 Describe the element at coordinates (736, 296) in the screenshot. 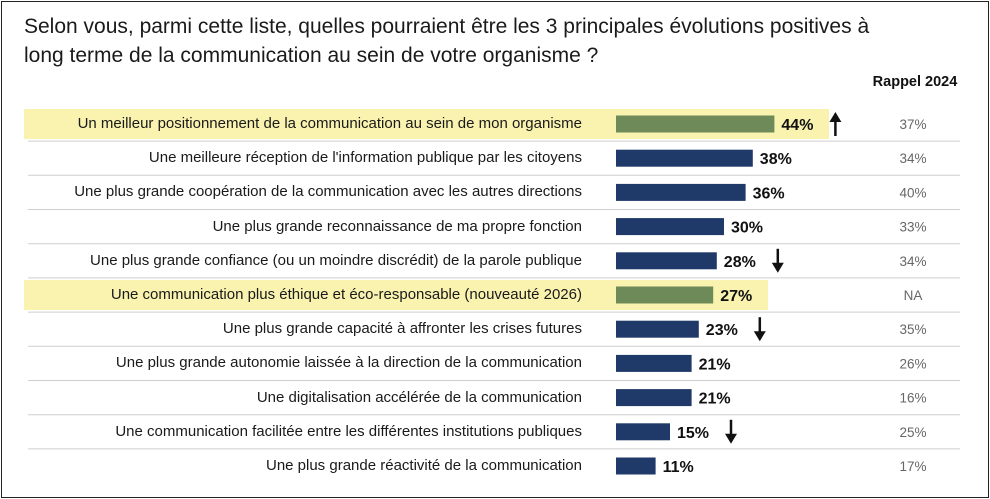

I see `value-label: 27%` at that location.